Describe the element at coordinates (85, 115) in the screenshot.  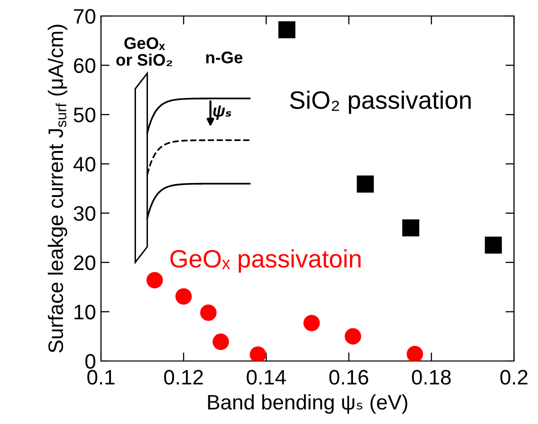
I see `y-tick-label: 50` at that location.